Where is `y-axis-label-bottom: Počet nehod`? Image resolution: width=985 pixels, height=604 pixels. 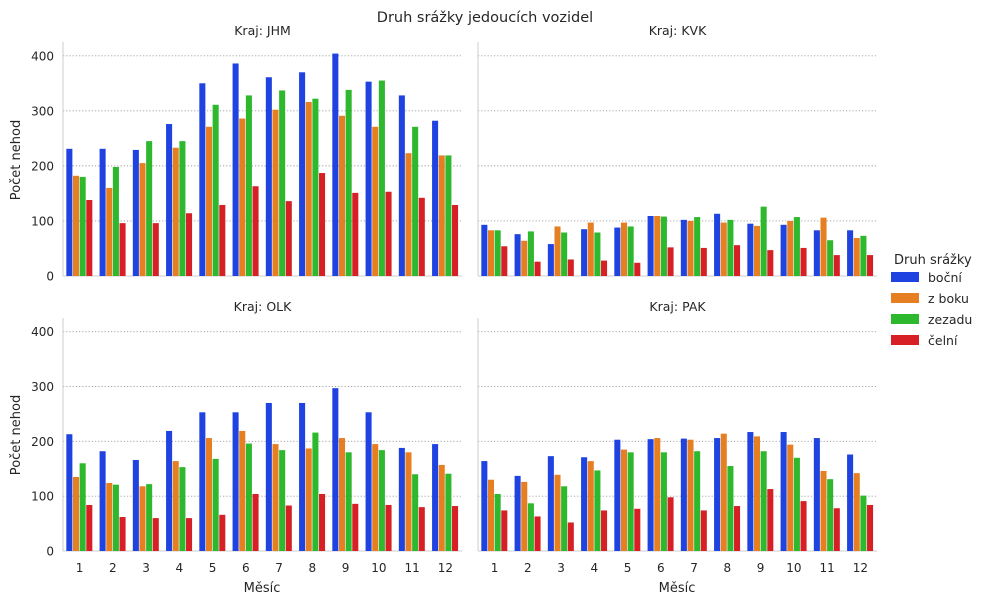 y-axis-label-bottom: Počet nehod is located at coordinates (16, 435).